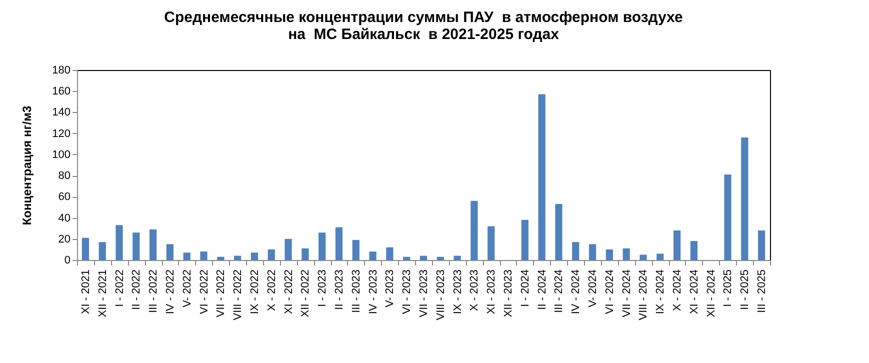  Describe the element at coordinates (559, 291) in the screenshot. I see `x-tick-label: III - 2024` at that location.